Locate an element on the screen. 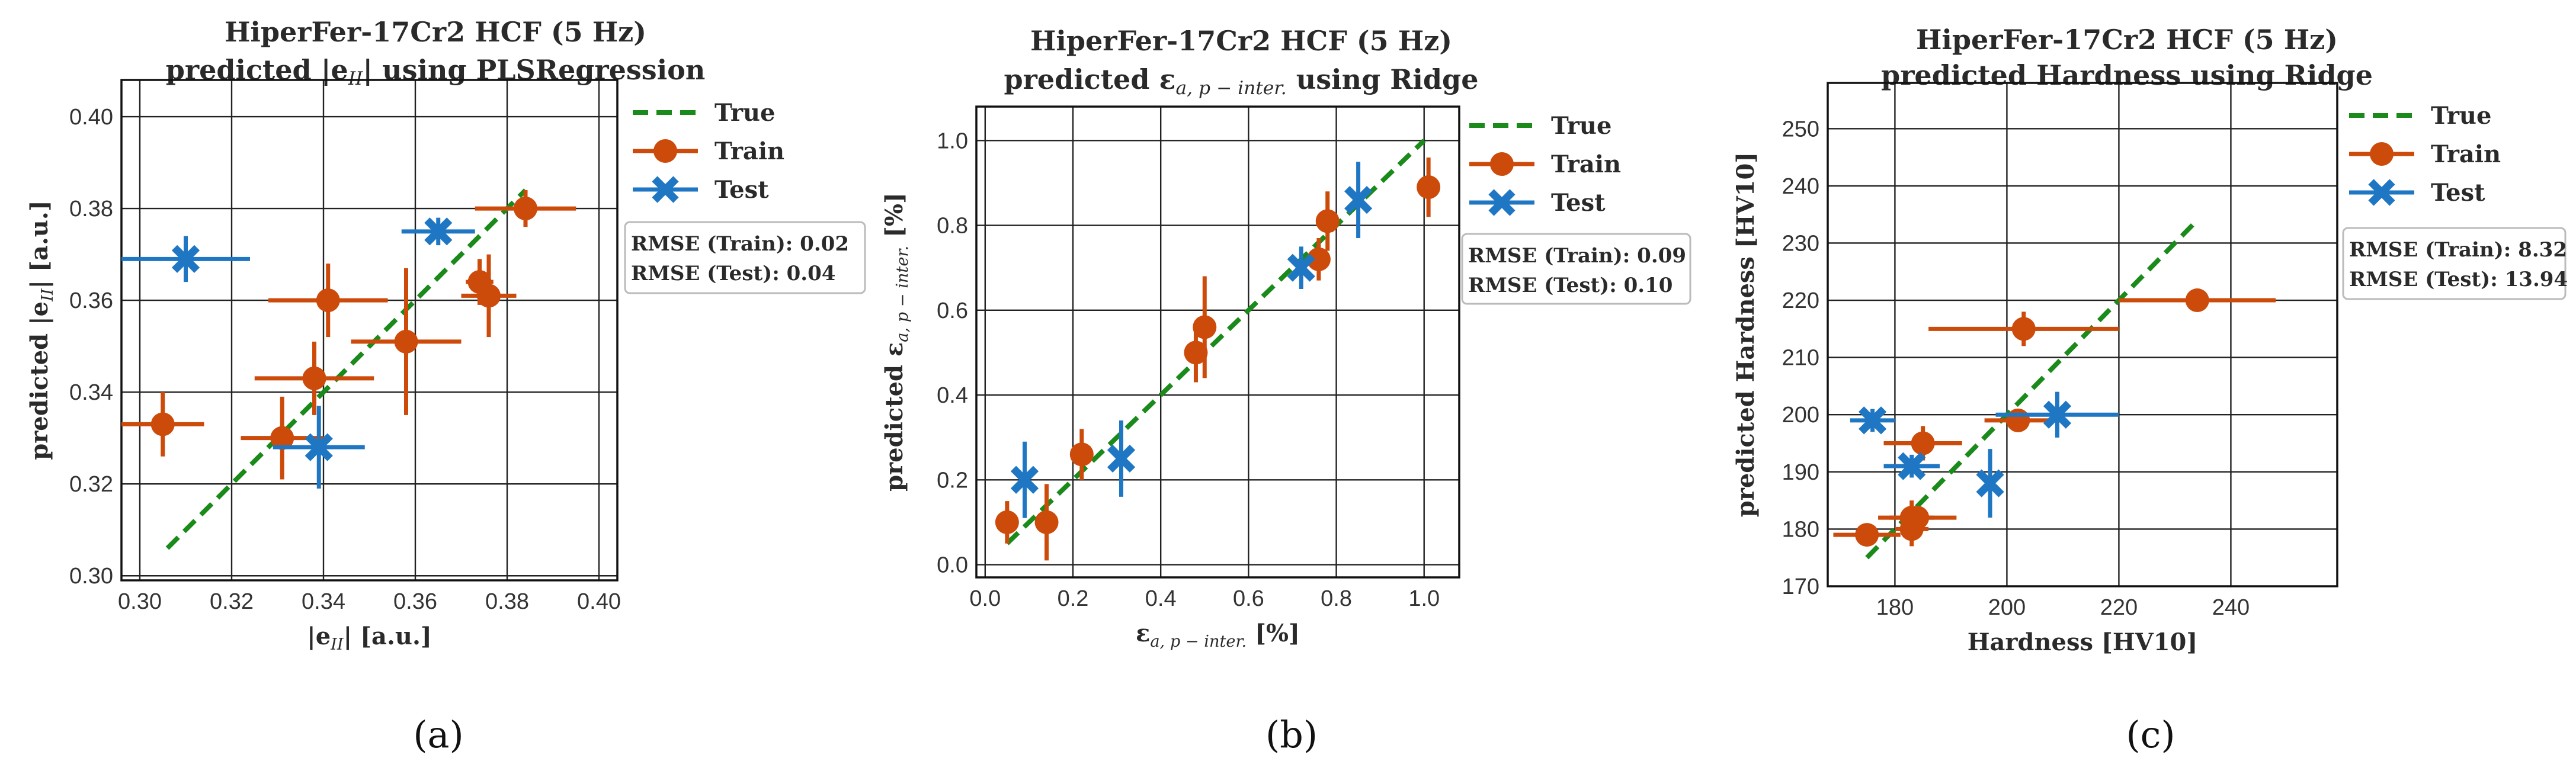 Image resolution: width=2576 pixels, height=774 pixels. y-tick-label: 170 is located at coordinates (1800, 586).